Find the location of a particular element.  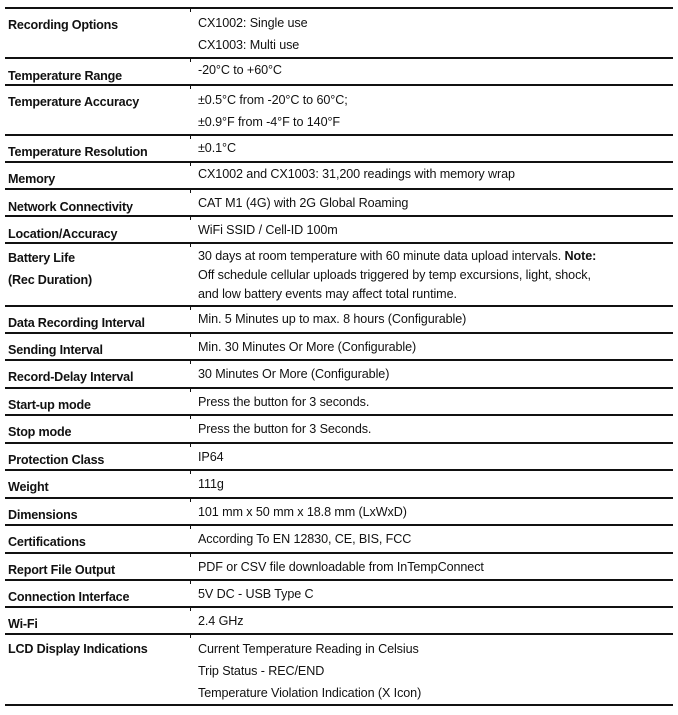

spec-row: Temperature Resolution ±0.1°C is located at coordinates (339, 147).